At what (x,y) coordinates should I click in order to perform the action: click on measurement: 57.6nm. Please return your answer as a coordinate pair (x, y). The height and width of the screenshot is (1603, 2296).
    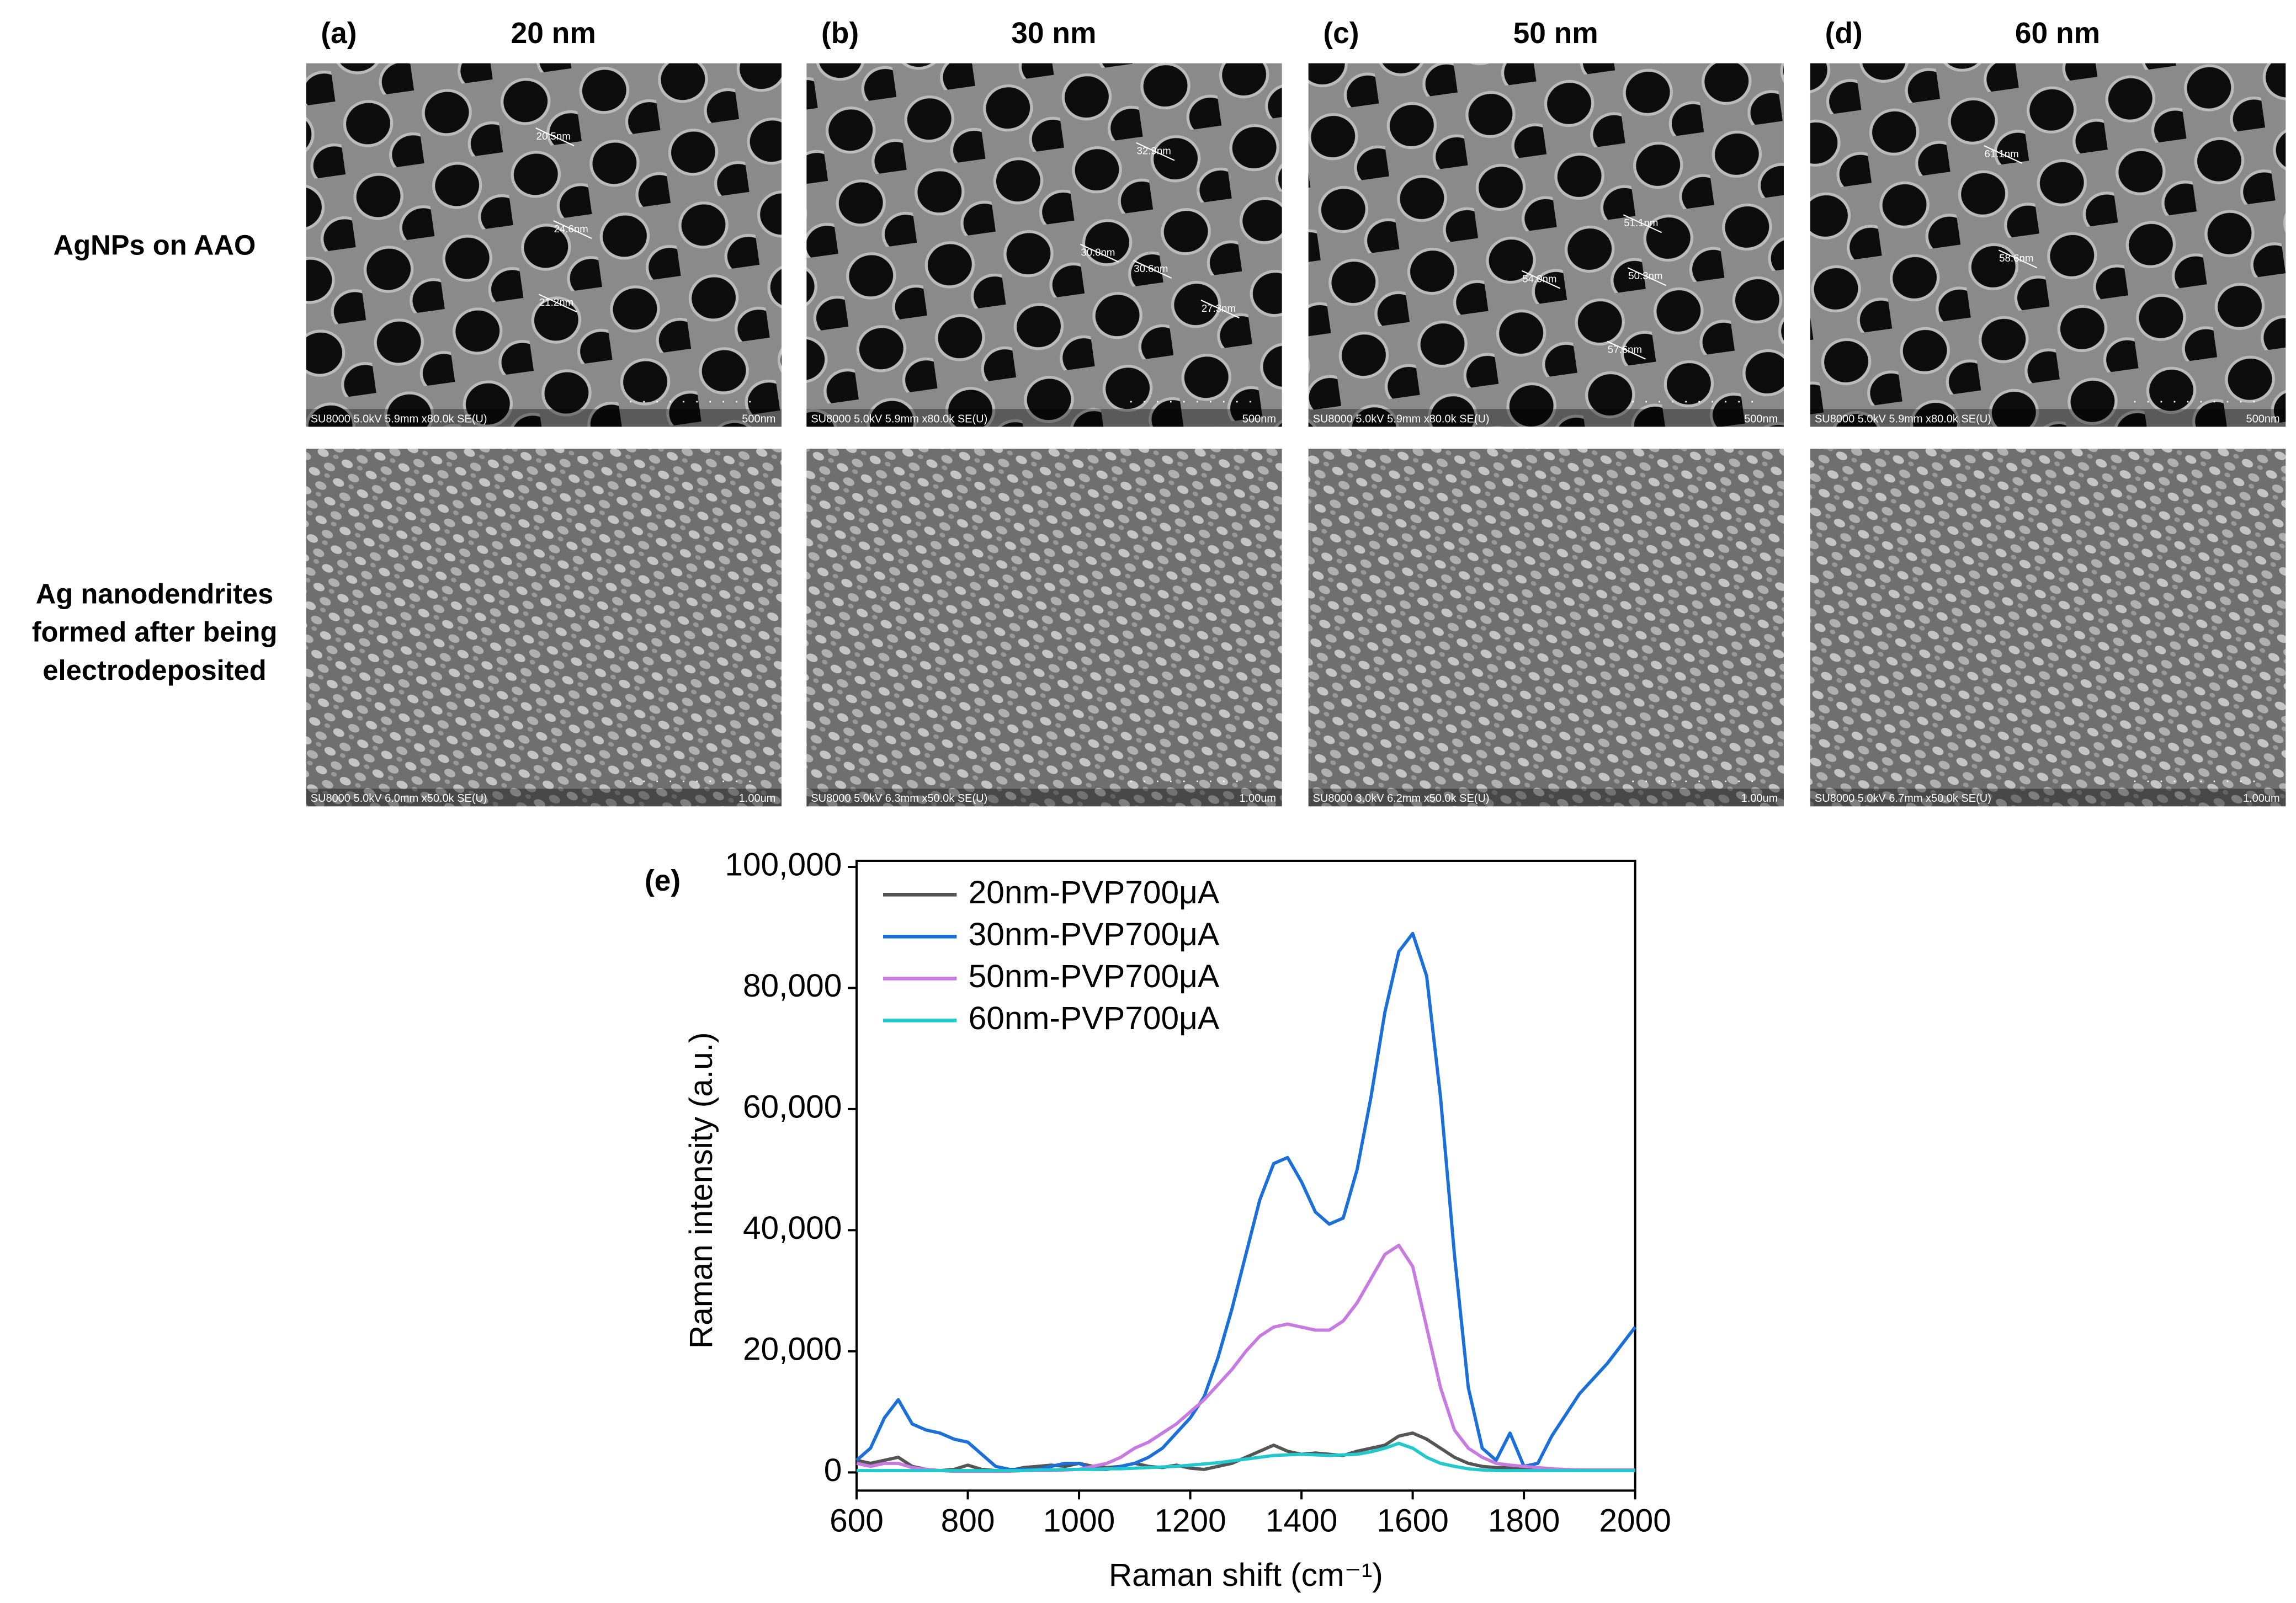
    Looking at the image, I should click on (1625, 349).